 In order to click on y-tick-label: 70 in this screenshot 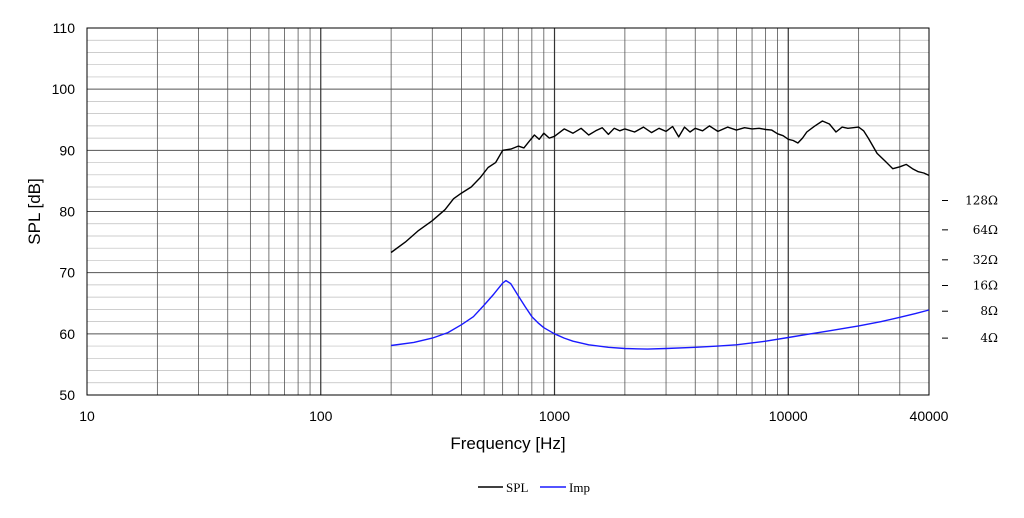, I will do `click(67, 273)`.